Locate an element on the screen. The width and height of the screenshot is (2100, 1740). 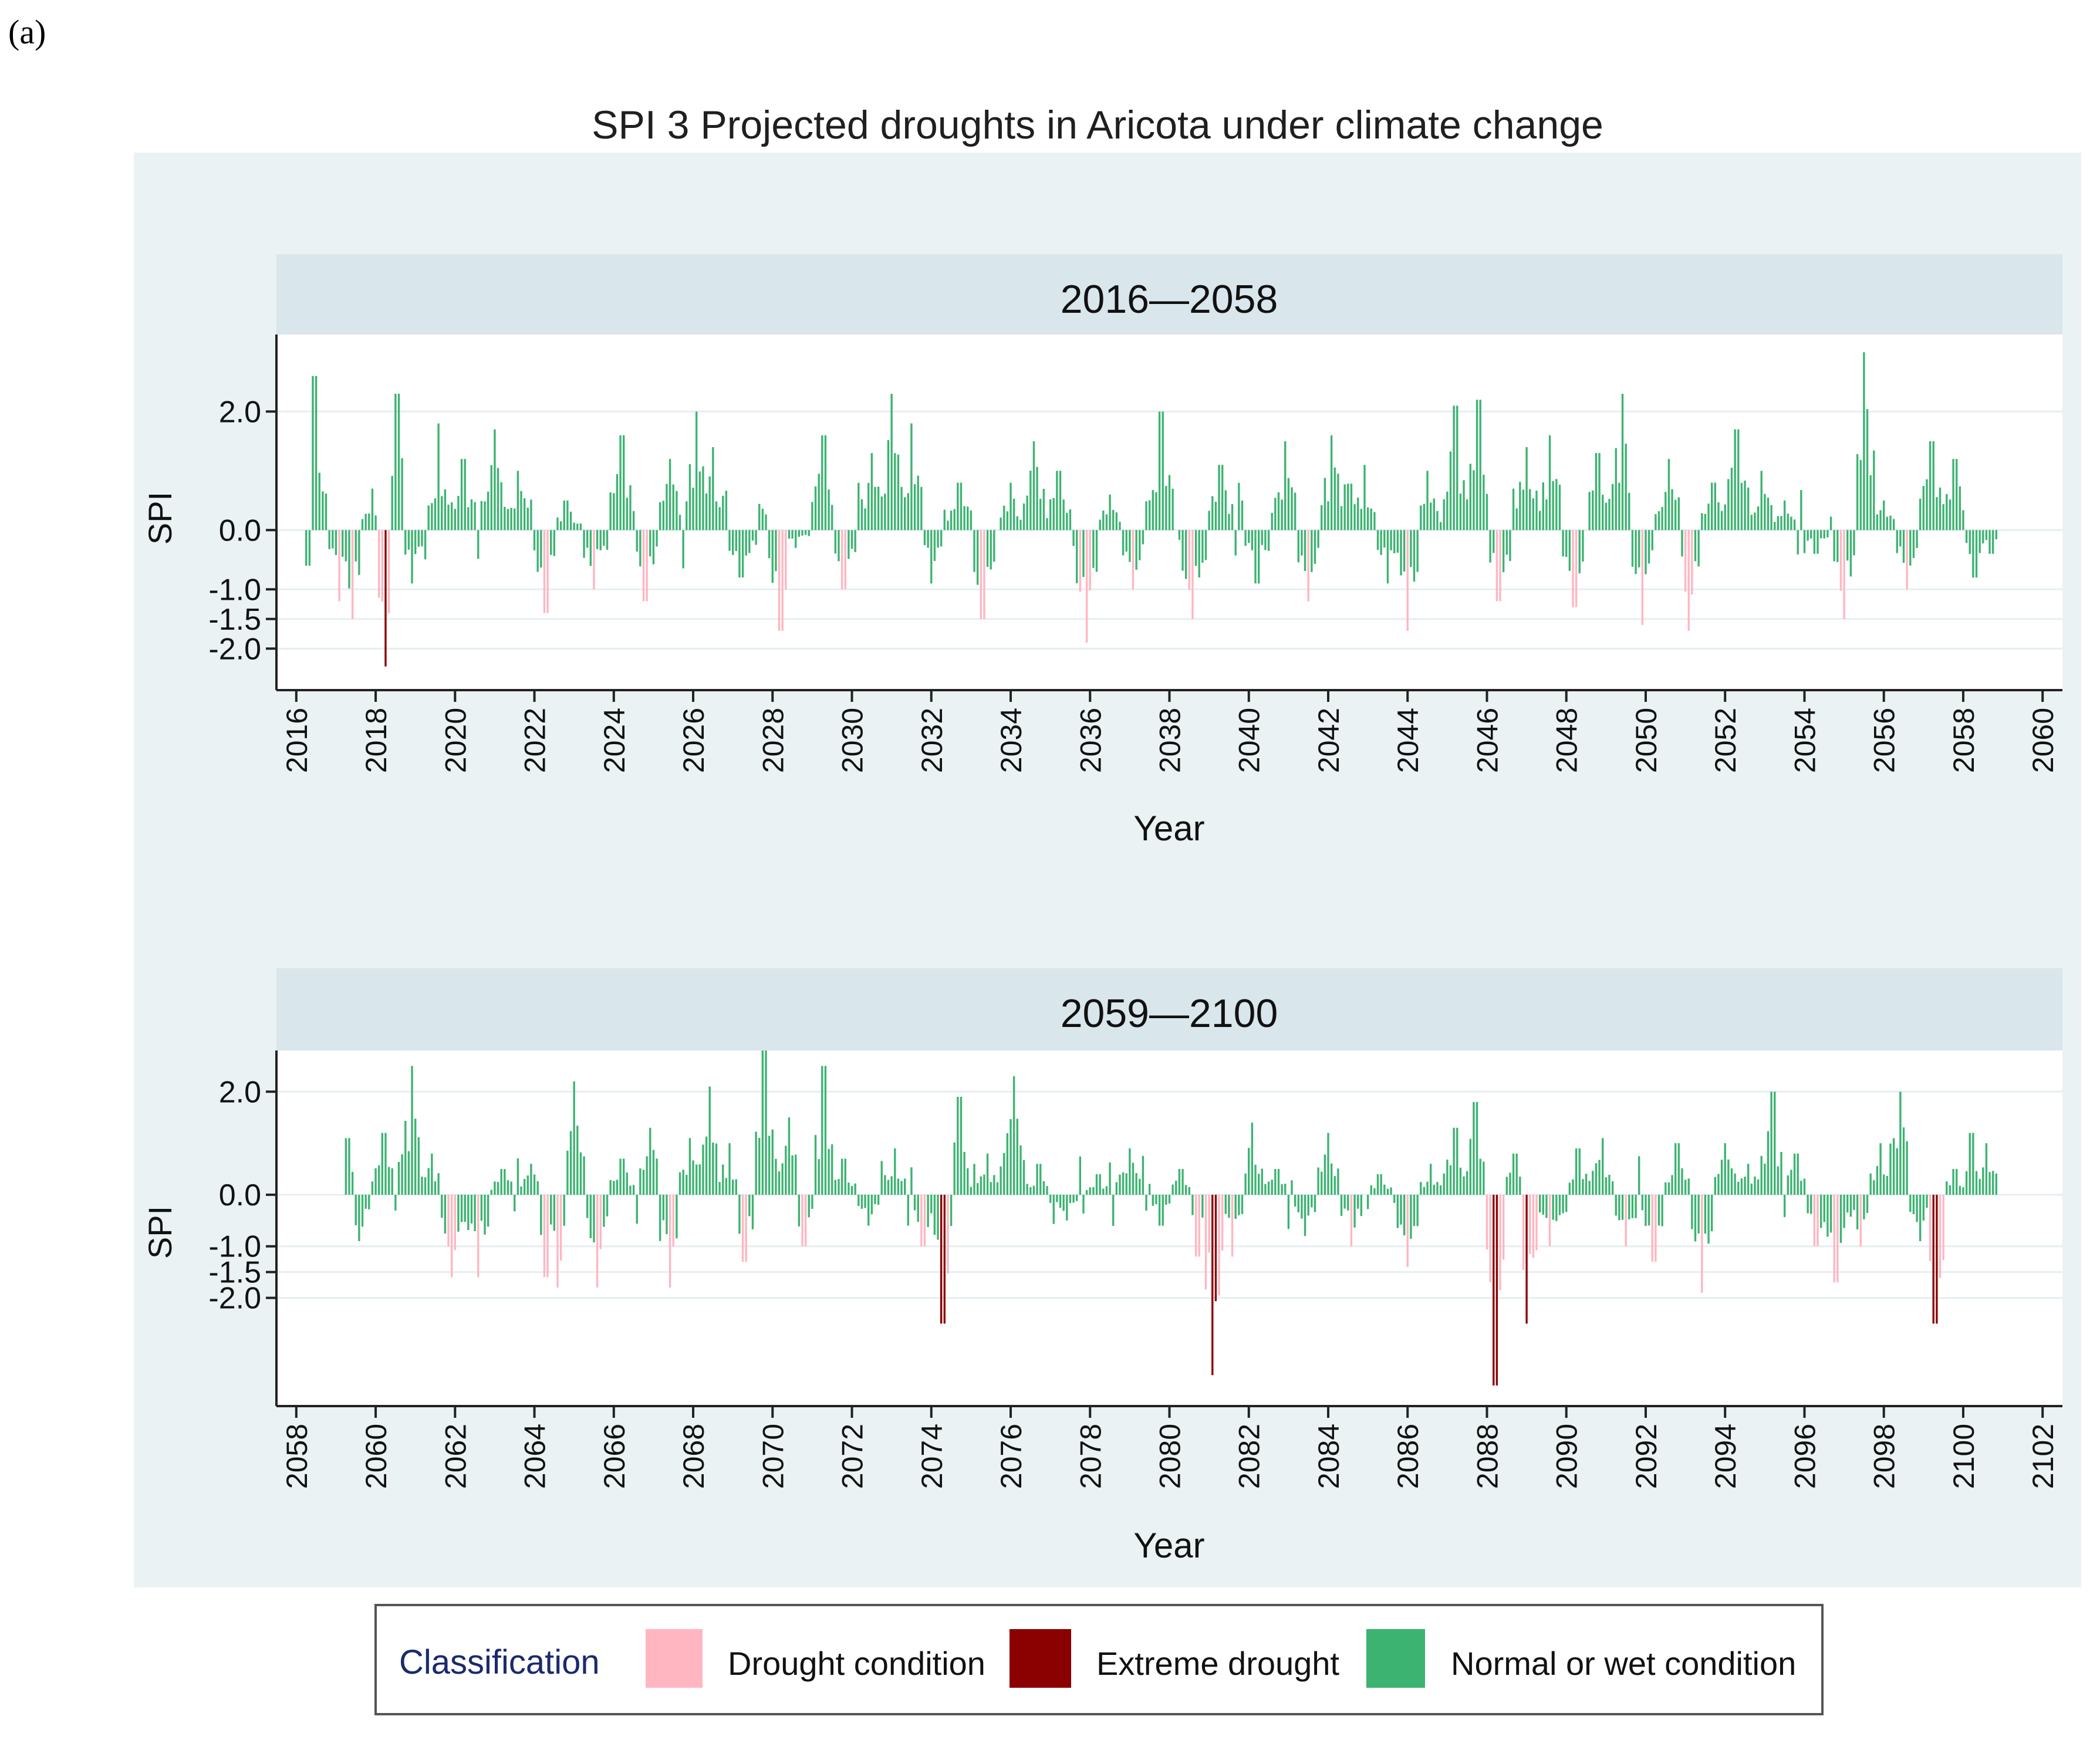
x-tick-label: 2030 is located at coordinates (852, 741).